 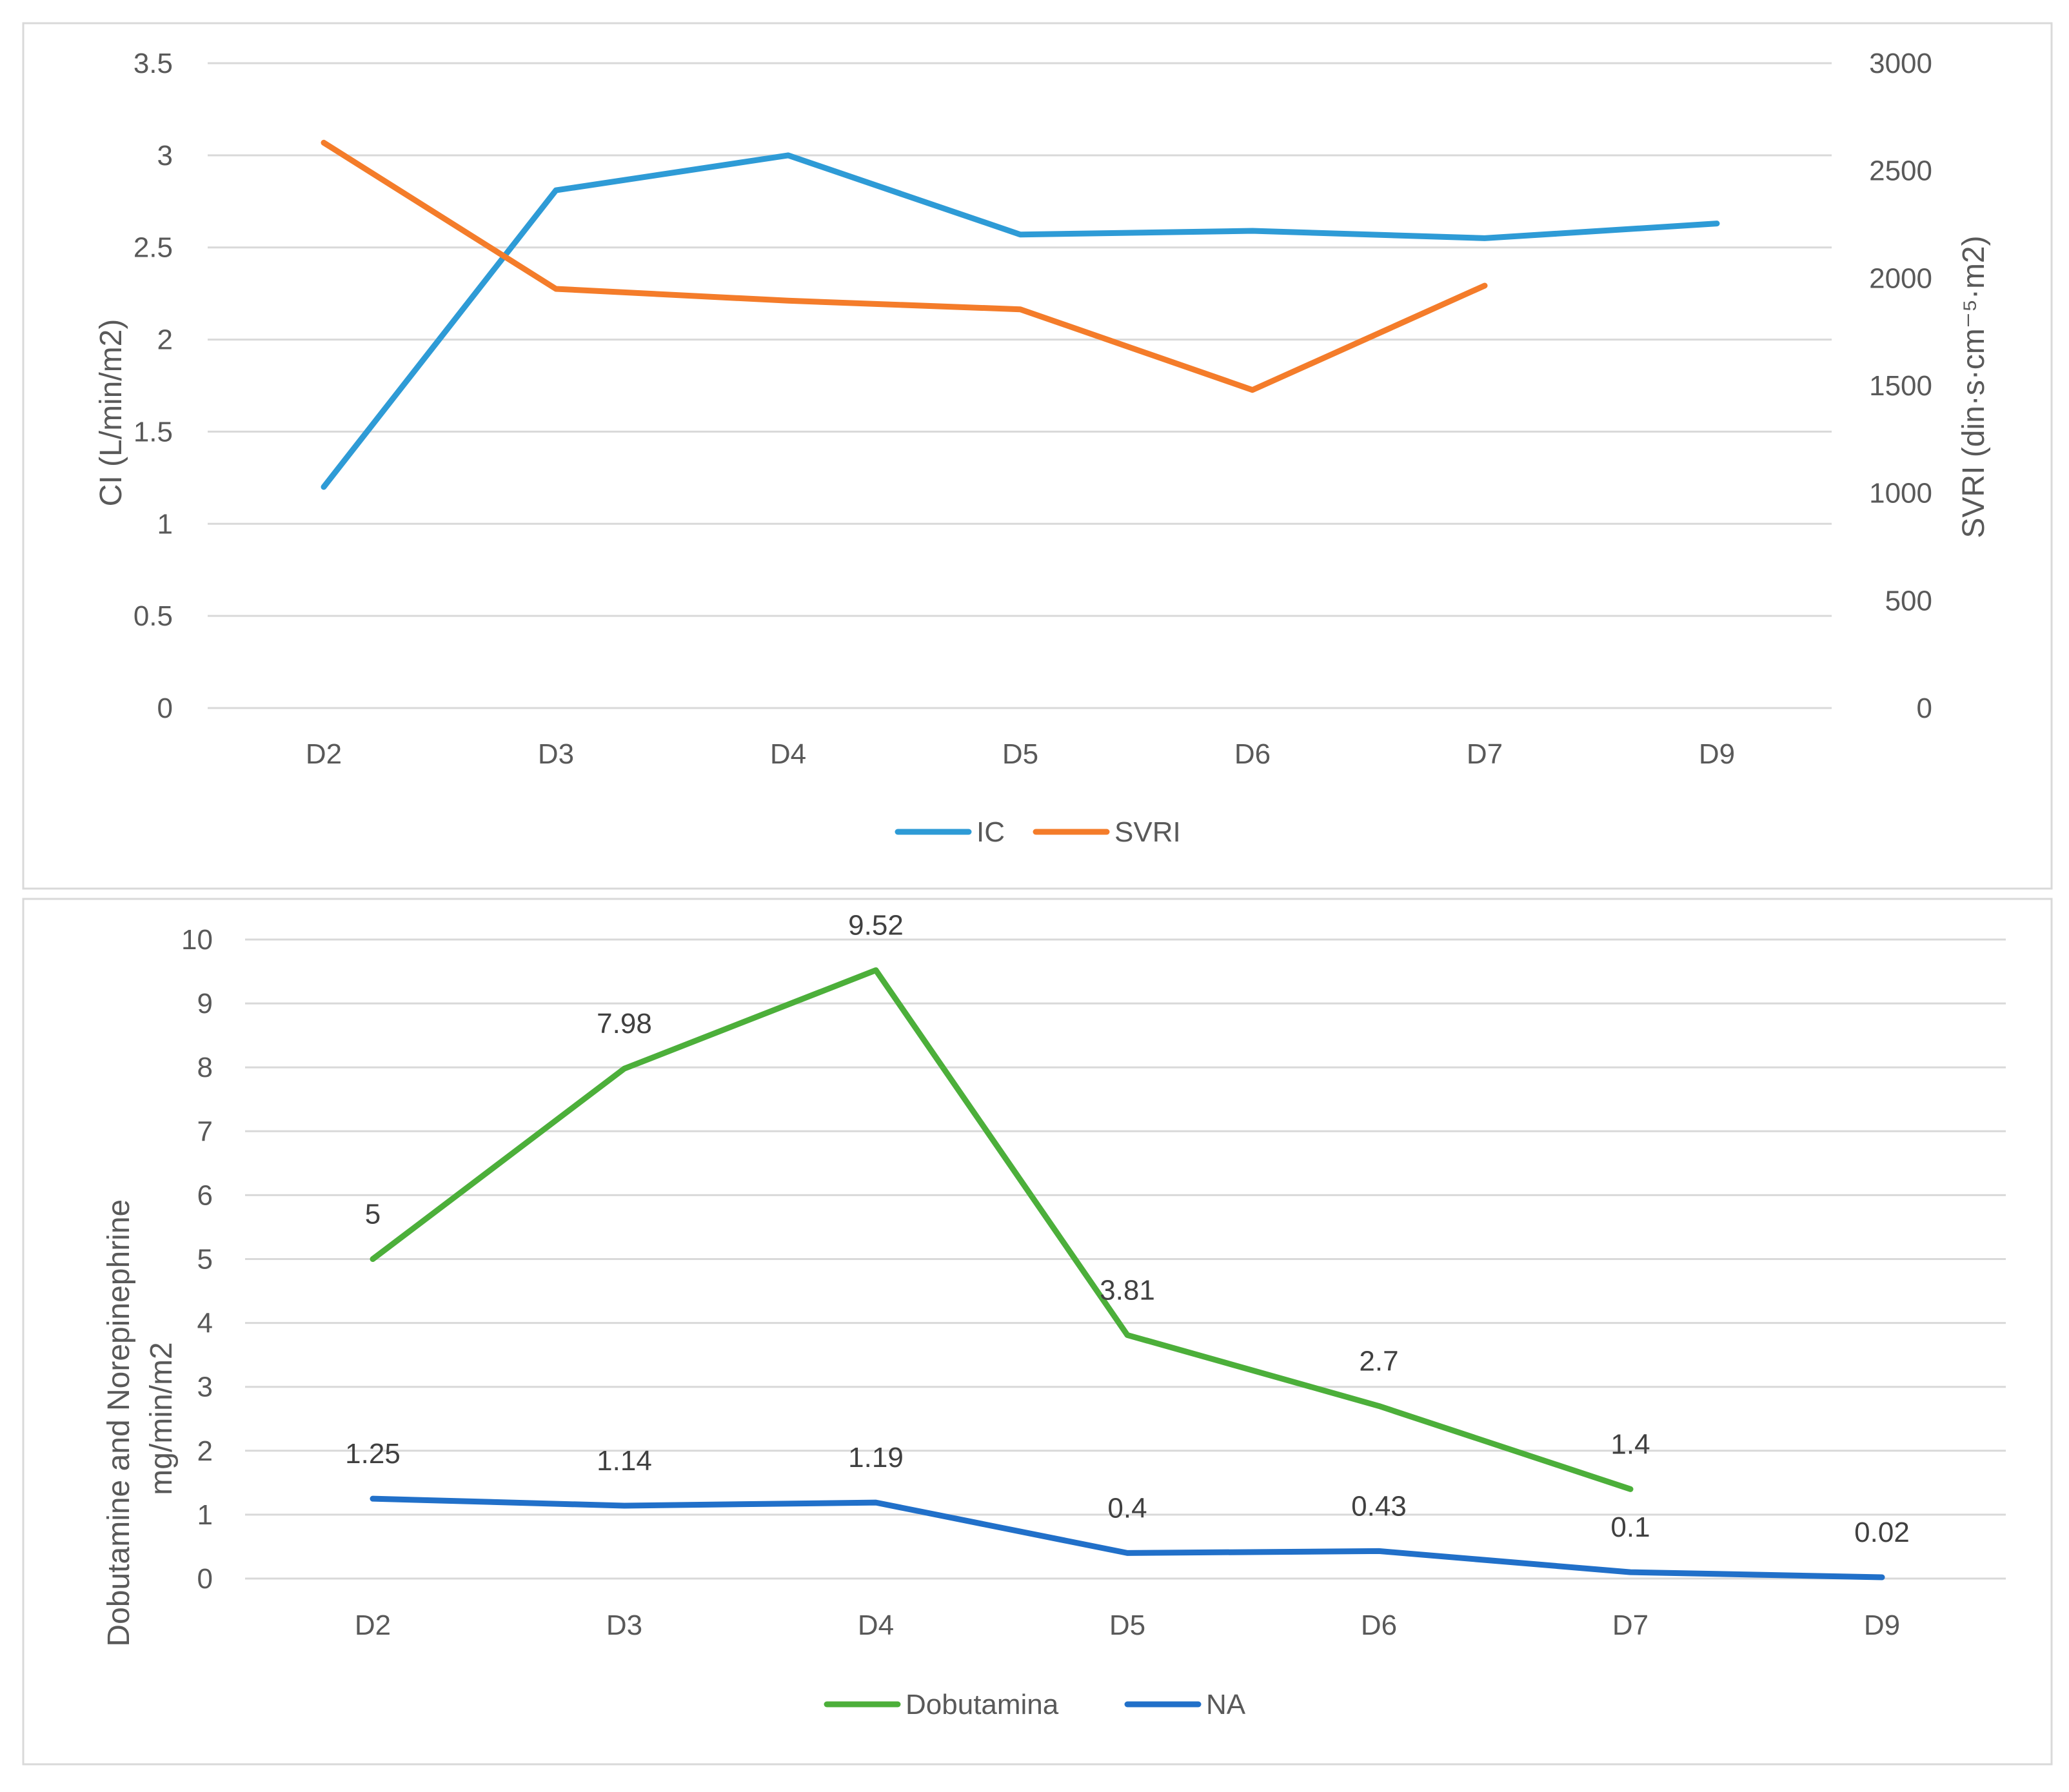 I want to click on chart1-x-tick-label: D7, so click(x=1485, y=754).